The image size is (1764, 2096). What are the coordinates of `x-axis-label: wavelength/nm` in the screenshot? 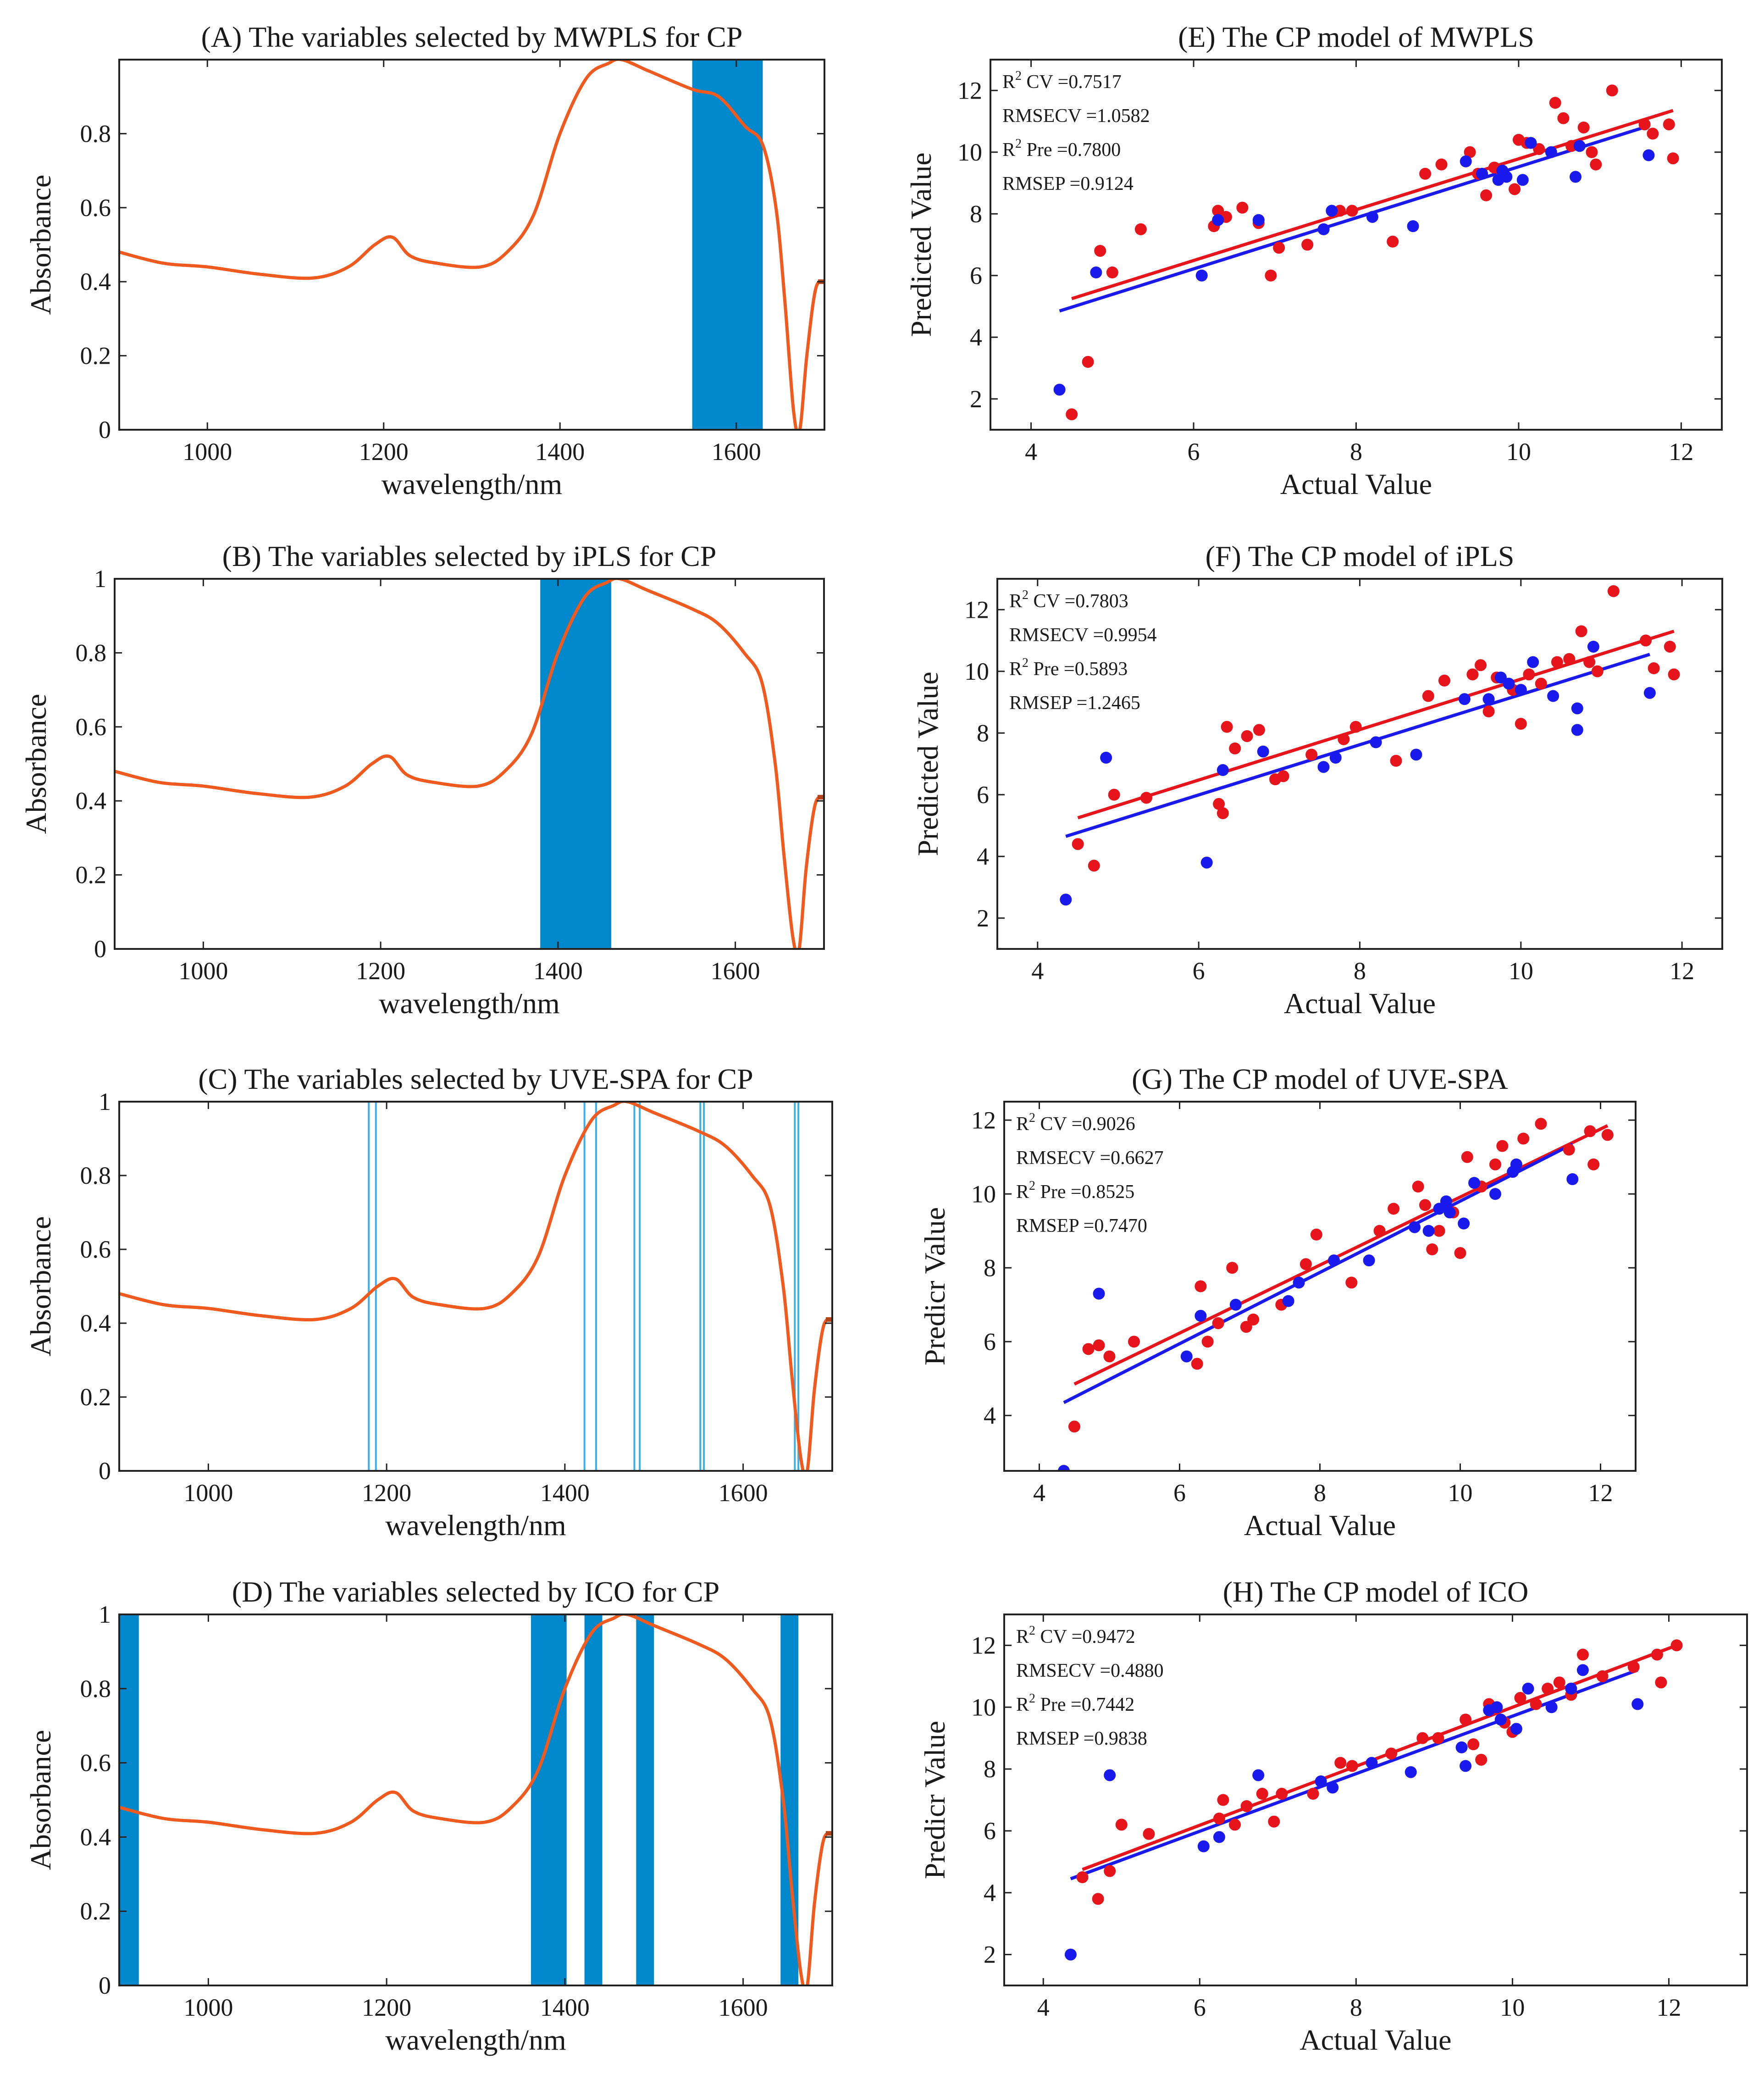 It's located at (476, 2040).